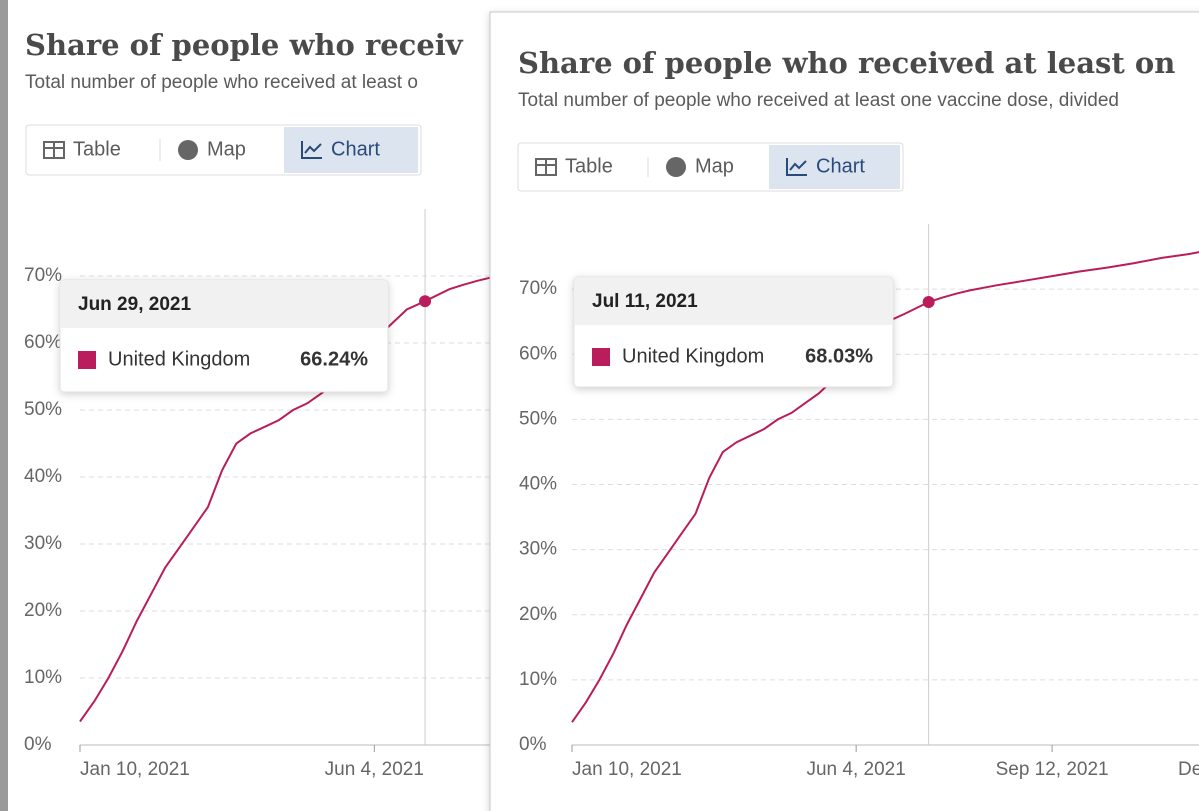 The image size is (1199, 811). I want to click on window-edge, so click(4, 405).